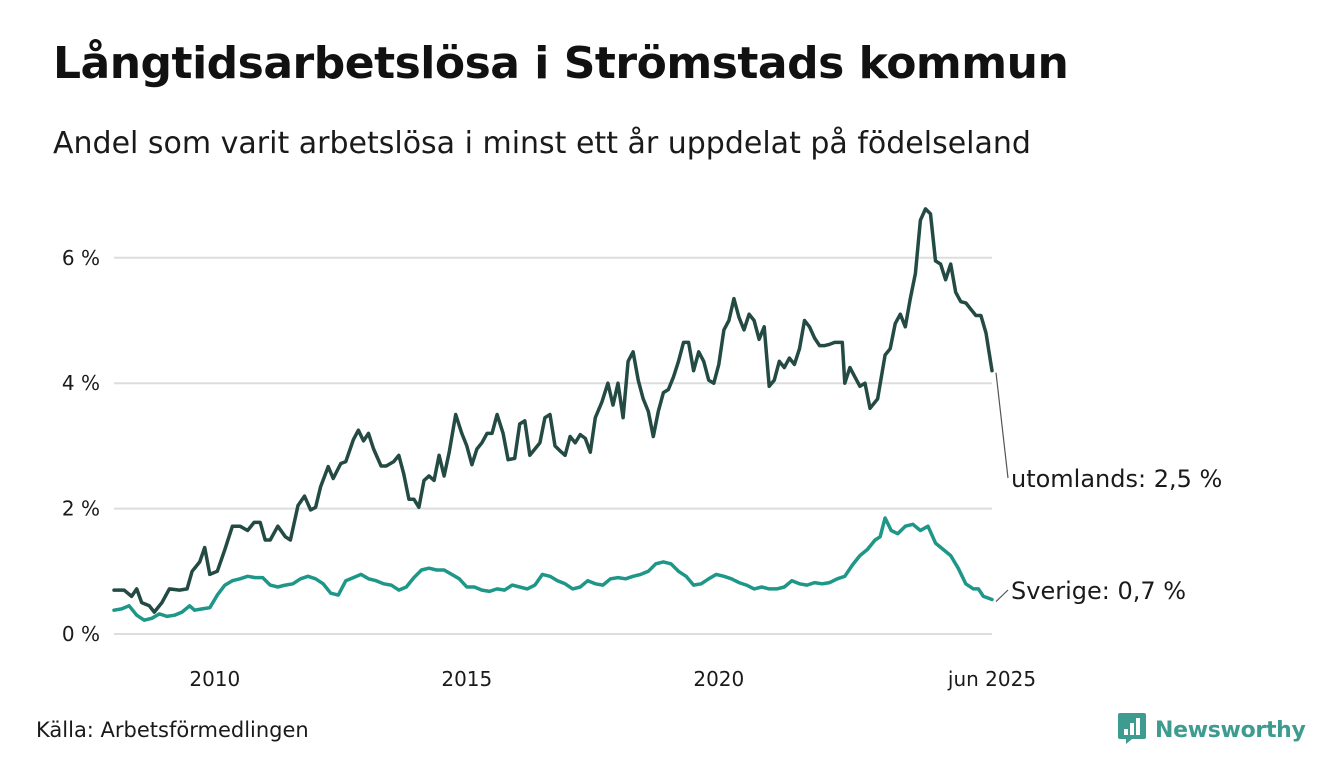 The height and width of the screenshot is (780, 1340). What do you see at coordinates (1098, 591) in the screenshot?
I see `end-label-sverige: Sverige: 0,7 %` at bounding box center [1098, 591].